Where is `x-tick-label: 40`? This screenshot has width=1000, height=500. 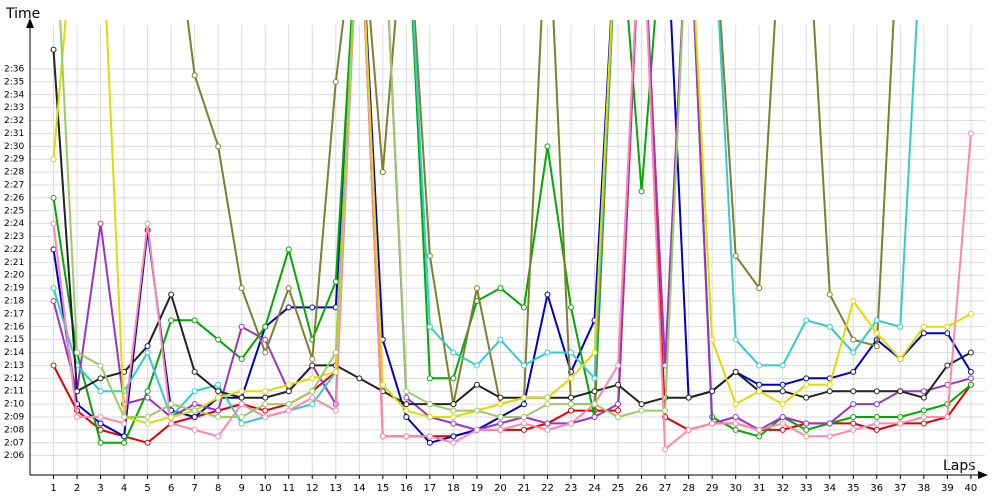 x-tick-label: 40 is located at coordinates (971, 488).